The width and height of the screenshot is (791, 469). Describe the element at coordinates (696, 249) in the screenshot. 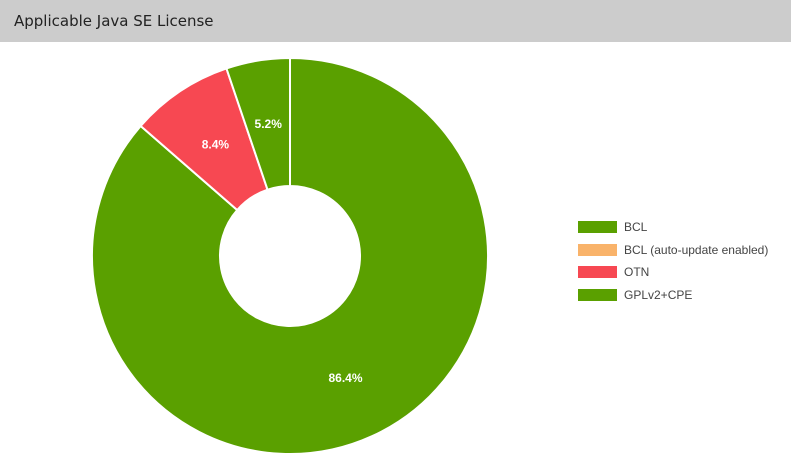

I see `legend-label: BCL (auto-update enabled)` at that location.